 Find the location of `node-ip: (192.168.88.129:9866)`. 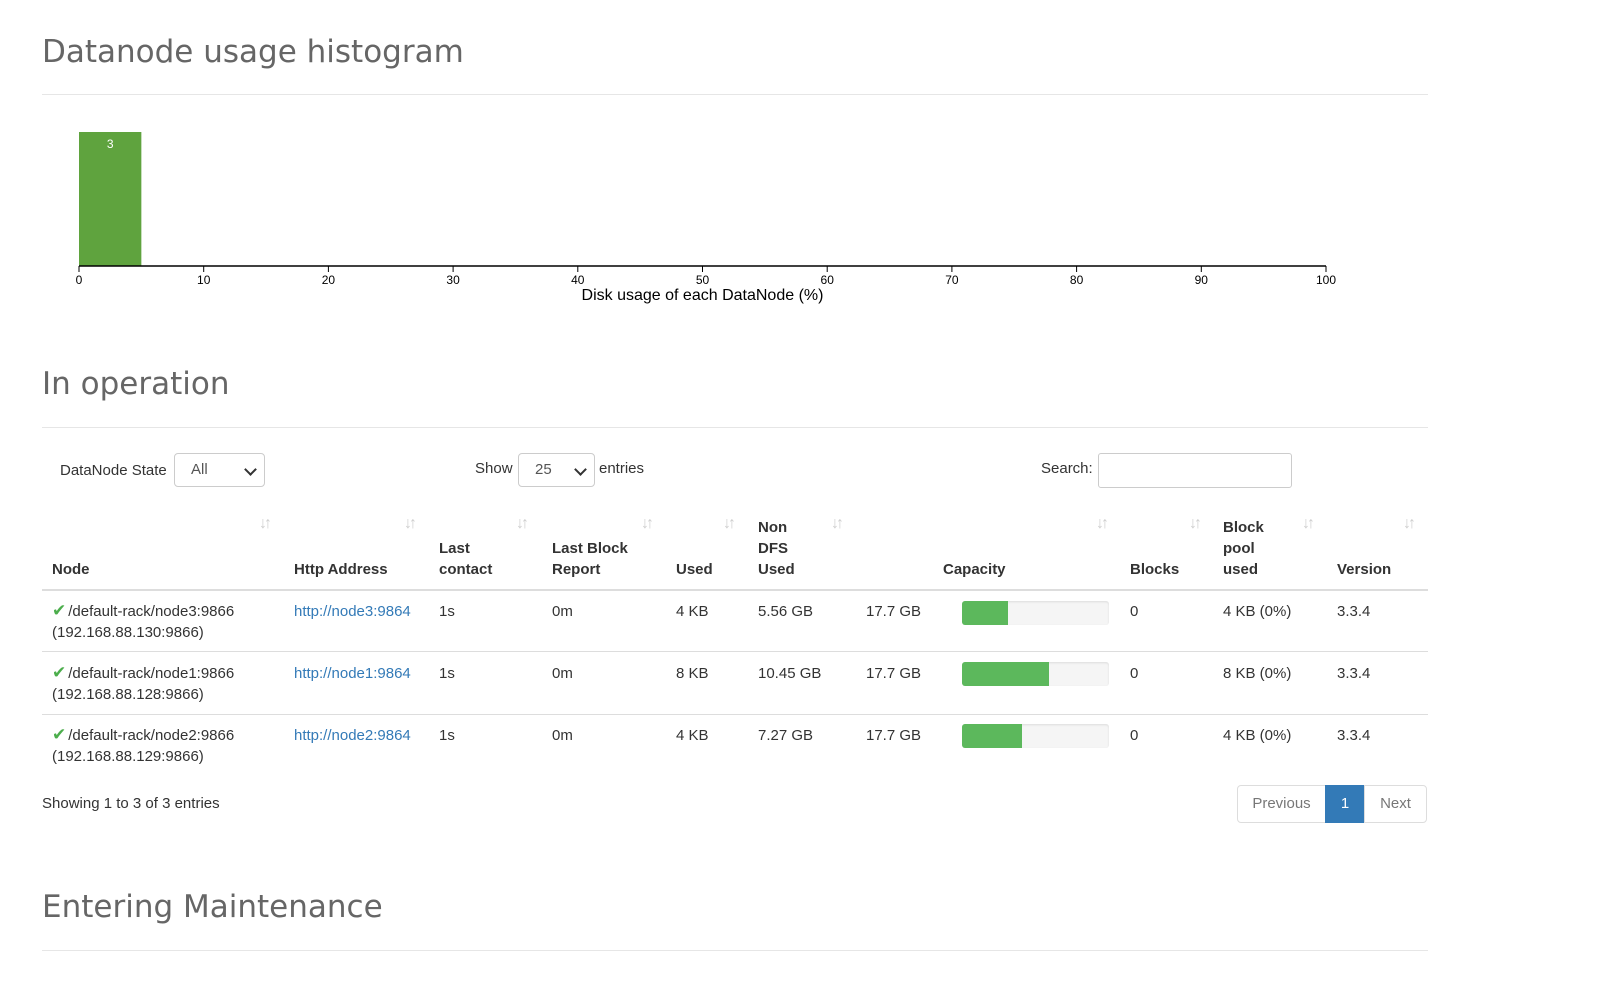

node-ip: (192.168.88.129:9866) is located at coordinates (128, 756).